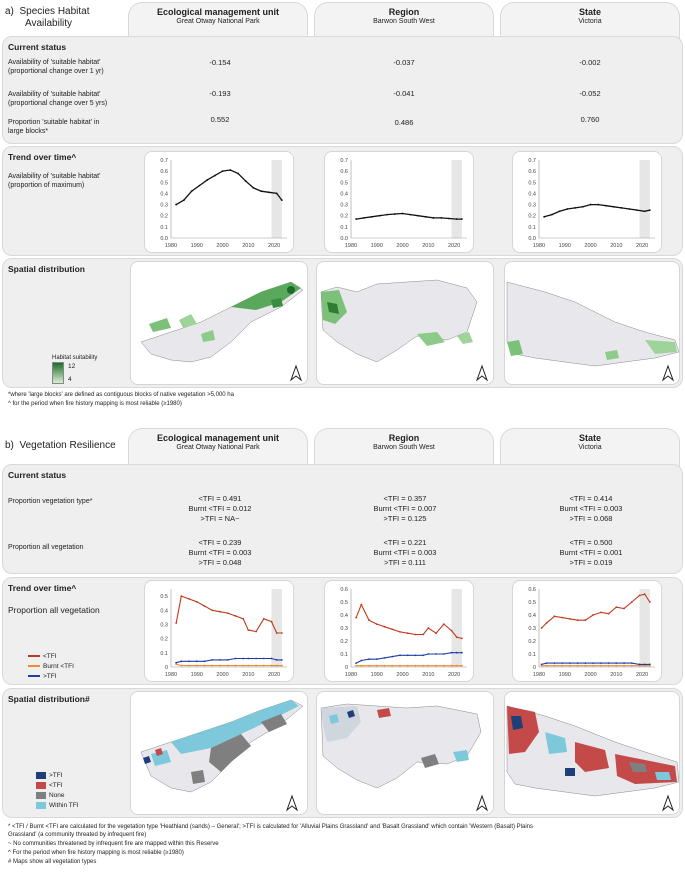 This screenshot has height=873, width=685. Describe the element at coordinates (592, 753) in the screenshot. I see `tfi-map-state` at that location.